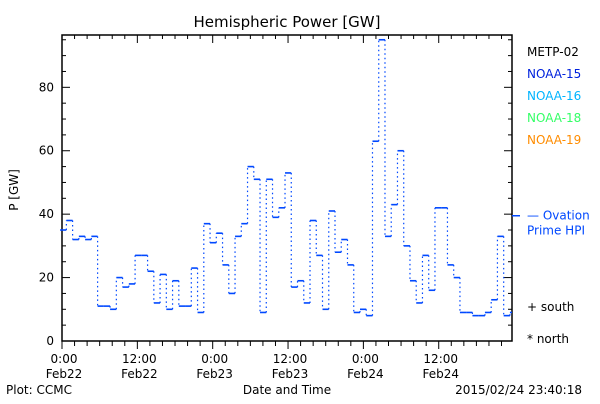  I want to click on south-marker-legend: + south, so click(550, 307).